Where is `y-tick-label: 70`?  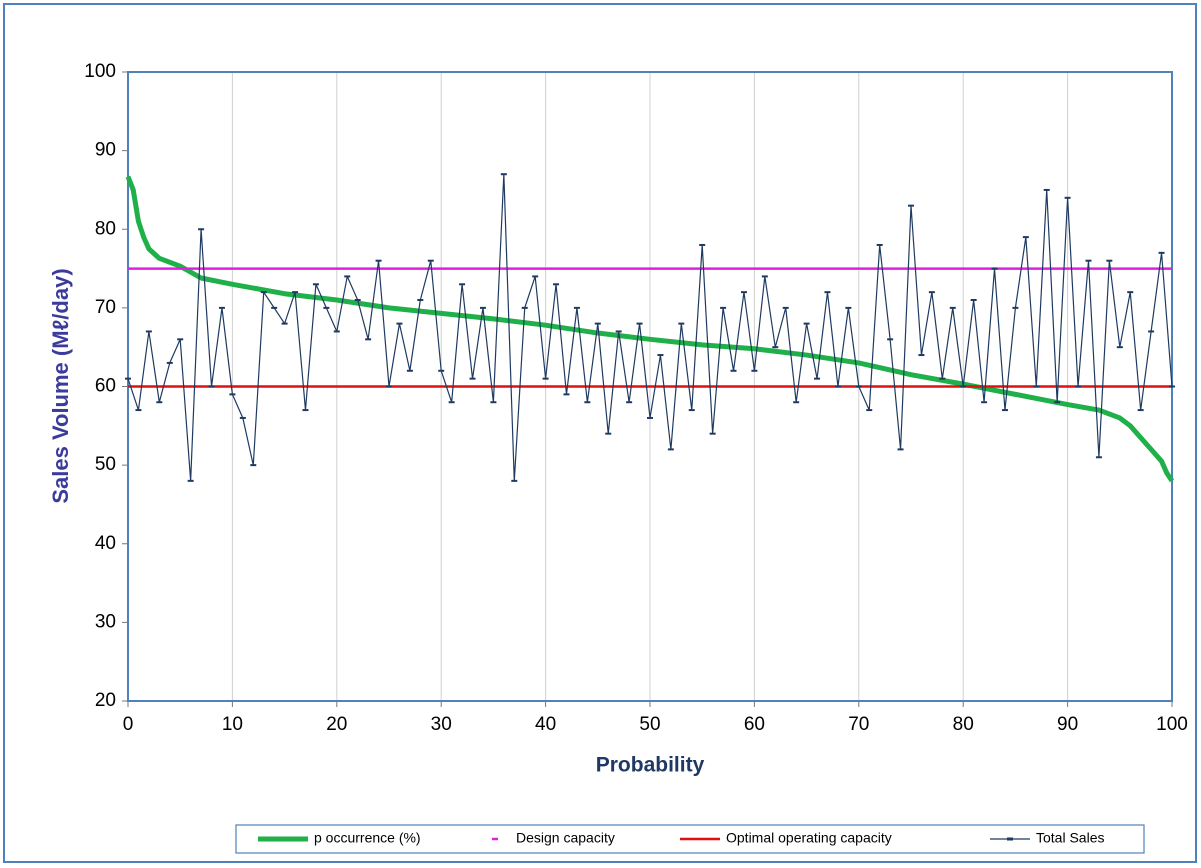
y-tick-label: 70 is located at coordinates (105, 307).